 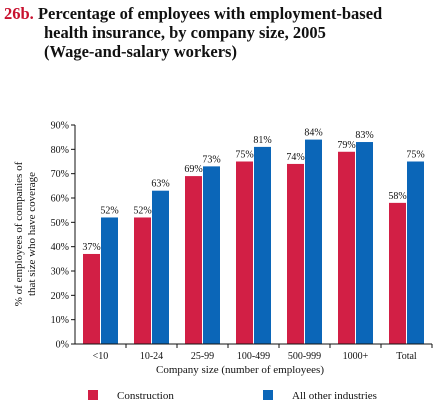 I want to click on y-tick-label: 80%, so click(x=60, y=150).